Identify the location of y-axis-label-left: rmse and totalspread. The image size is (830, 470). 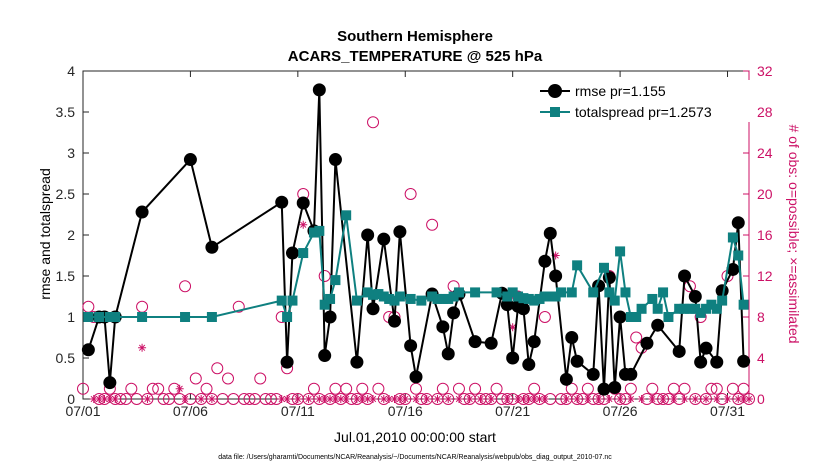
(45, 234).